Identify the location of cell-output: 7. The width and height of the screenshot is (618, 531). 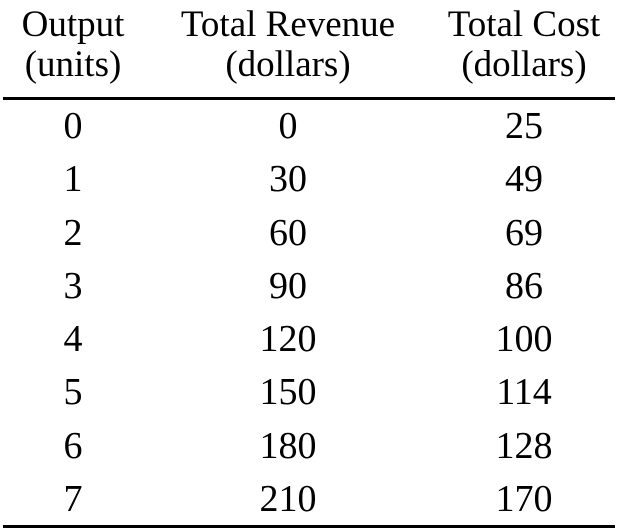
(73, 499).